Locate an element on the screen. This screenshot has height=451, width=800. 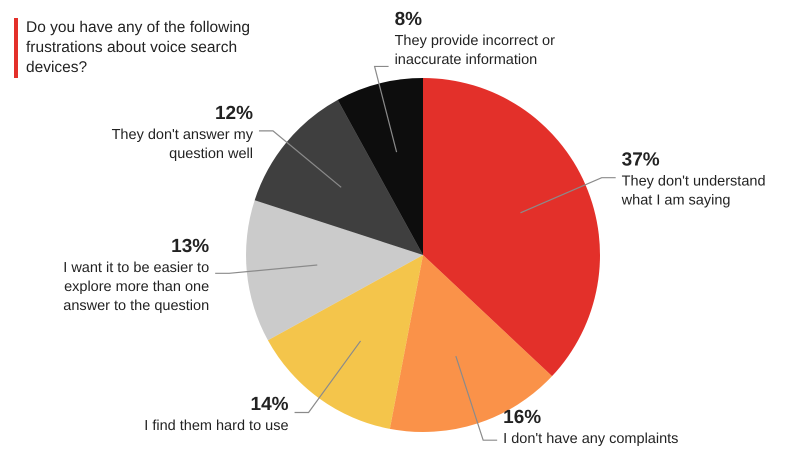
data-label: 14% is located at coordinates (269, 405).